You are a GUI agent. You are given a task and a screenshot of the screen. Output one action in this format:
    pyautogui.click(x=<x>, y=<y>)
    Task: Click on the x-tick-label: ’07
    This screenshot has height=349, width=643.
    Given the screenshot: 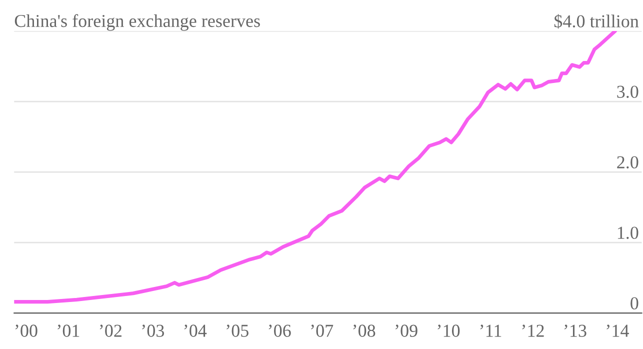 What is the action you would take?
    pyautogui.click(x=322, y=330)
    